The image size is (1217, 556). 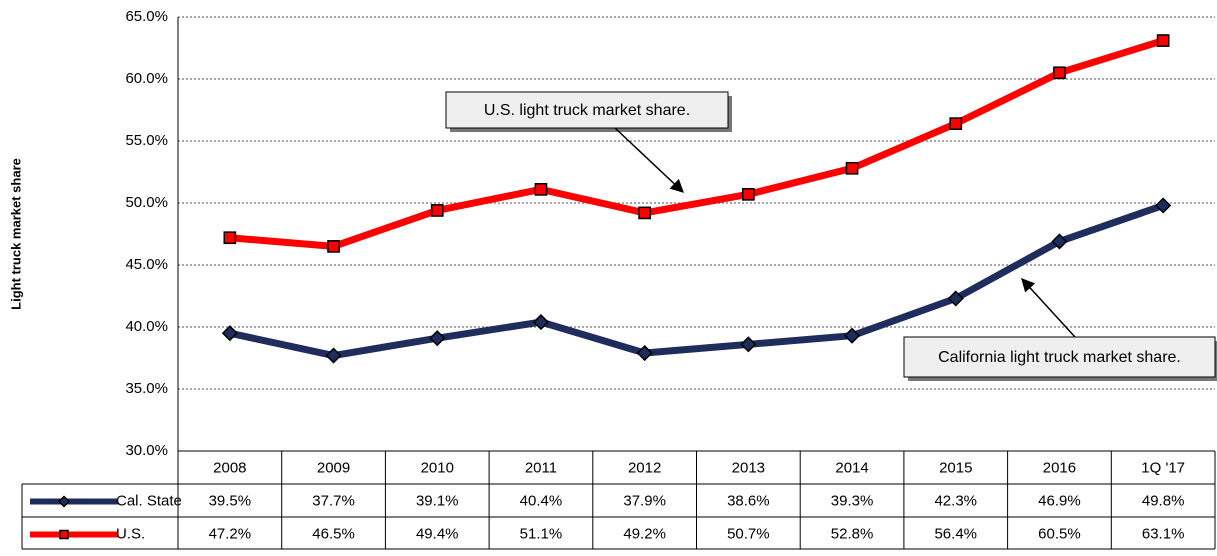 I want to click on x-tick-label: 2009, so click(x=333, y=467).